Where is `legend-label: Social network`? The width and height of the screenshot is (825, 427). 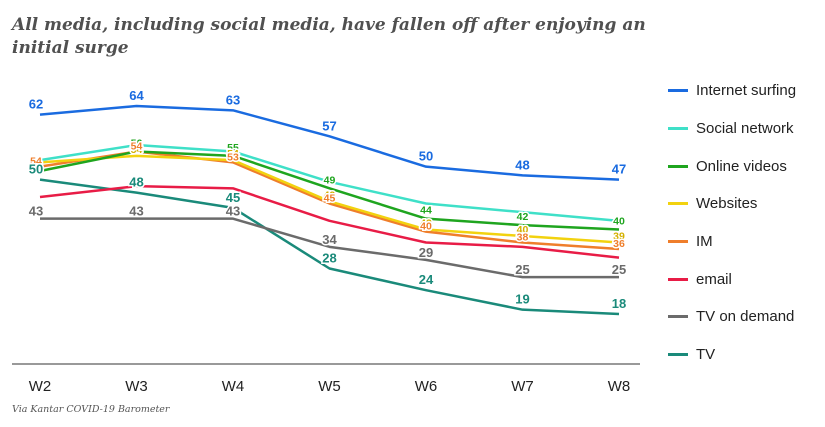 legend-label: Social network is located at coordinates (745, 129).